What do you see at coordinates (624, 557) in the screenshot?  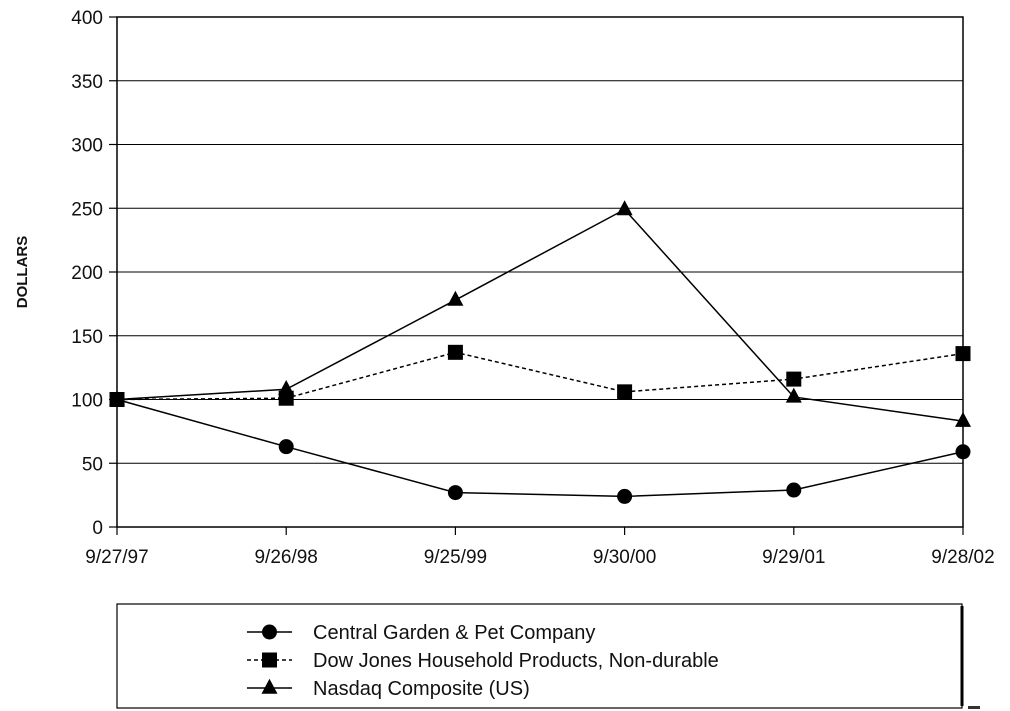 I see `x-tick-label: 9/30/00` at bounding box center [624, 557].